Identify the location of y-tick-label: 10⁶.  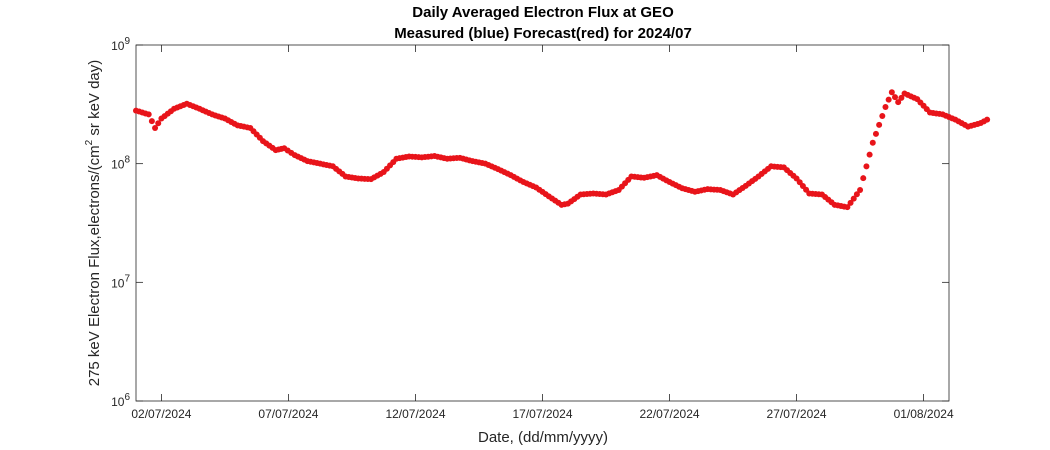
(120, 400).